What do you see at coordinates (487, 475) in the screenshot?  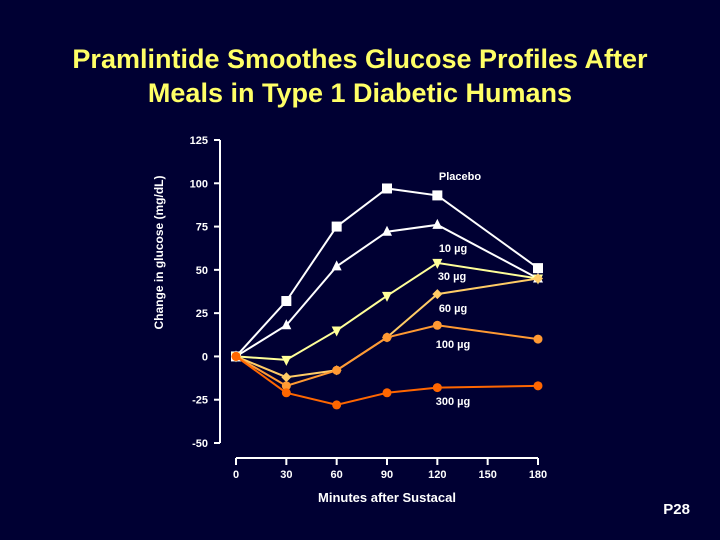 I see `x-tick-label: 150` at bounding box center [487, 475].